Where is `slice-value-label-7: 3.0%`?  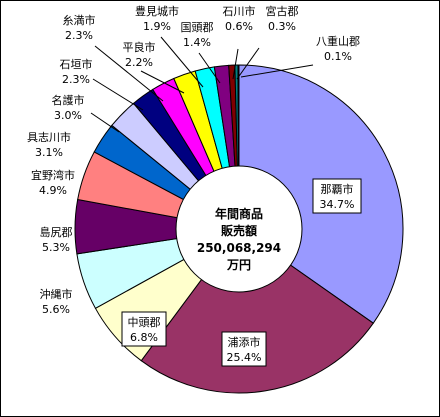
slice-value-label-7: 3.0% is located at coordinates (68, 115).